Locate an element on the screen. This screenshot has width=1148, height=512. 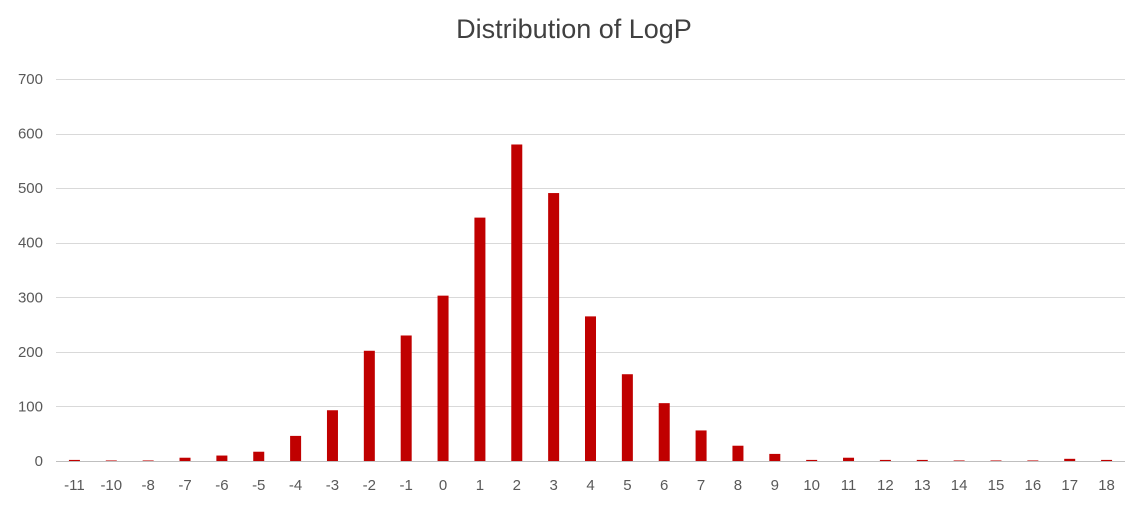
x-tick-label: 13 is located at coordinates (922, 485).